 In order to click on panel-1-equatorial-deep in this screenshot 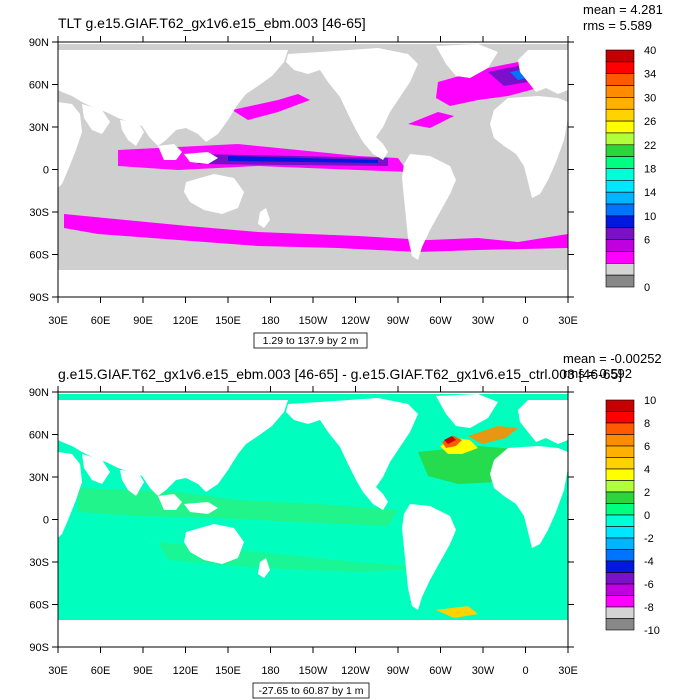, I will do `click(303, 159)`.